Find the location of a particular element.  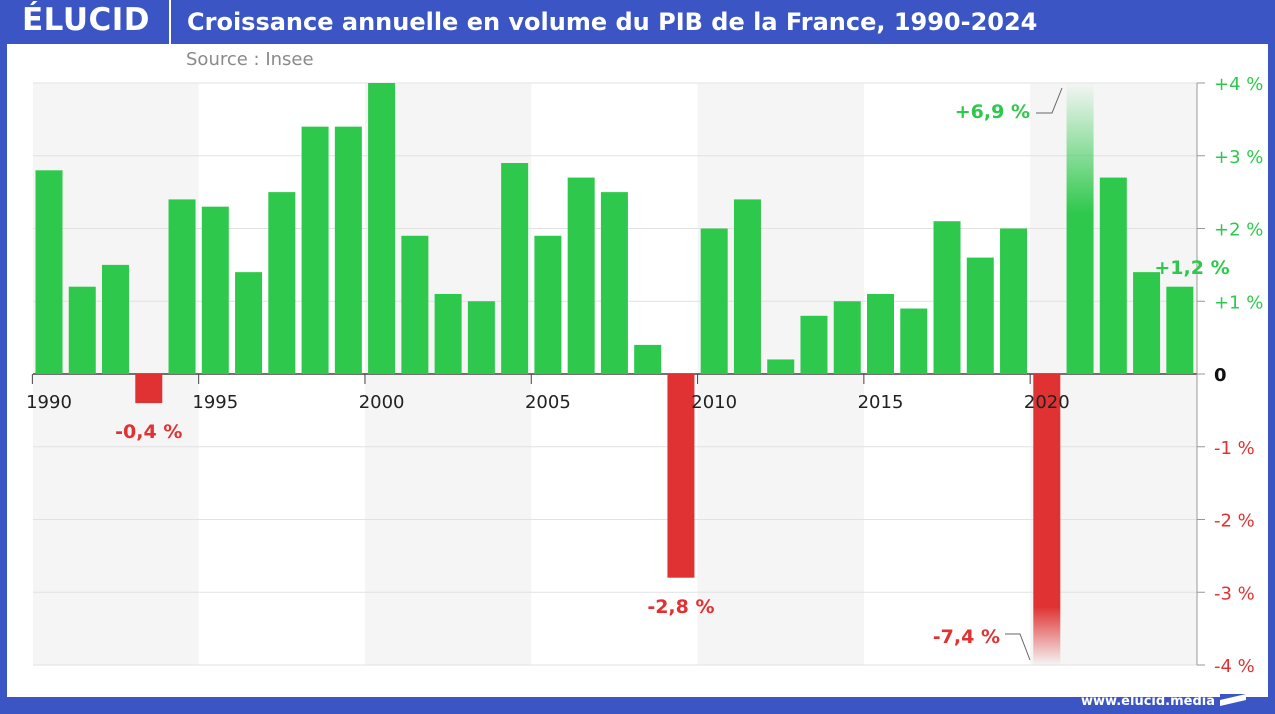

bar-2014 is located at coordinates (847, 337).